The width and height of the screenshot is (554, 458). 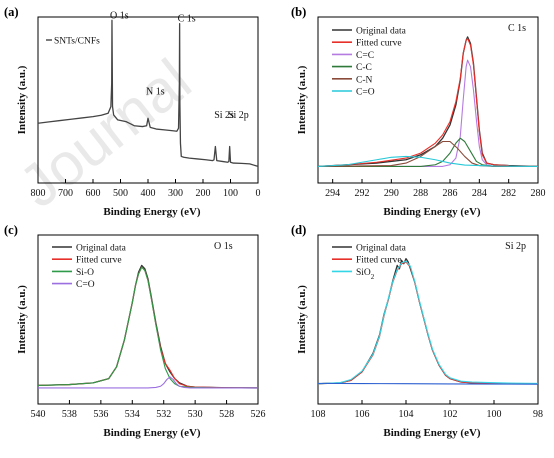 I want to click on x-tick-label: 526, so click(x=258, y=414).